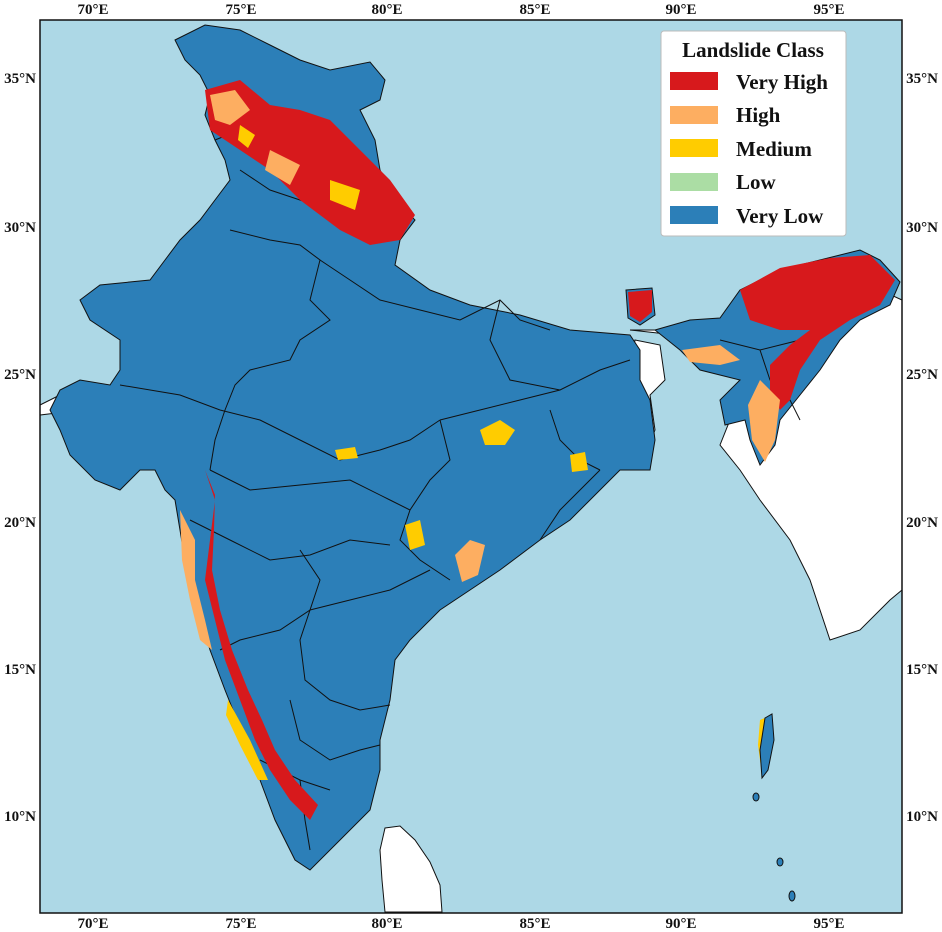 The height and width of the screenshot is (932, 942). What do you see at coordinates (922, 670) in the screenshot?
I see `lat-label-15-right: 15°N` at bounding box center [922, 670].